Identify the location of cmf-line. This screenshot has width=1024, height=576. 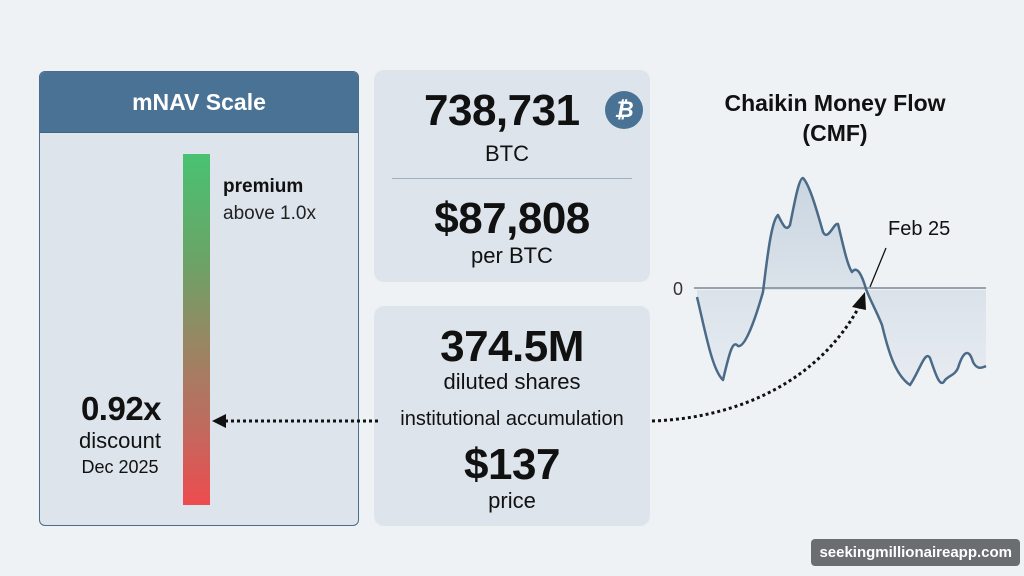
(841, 281).